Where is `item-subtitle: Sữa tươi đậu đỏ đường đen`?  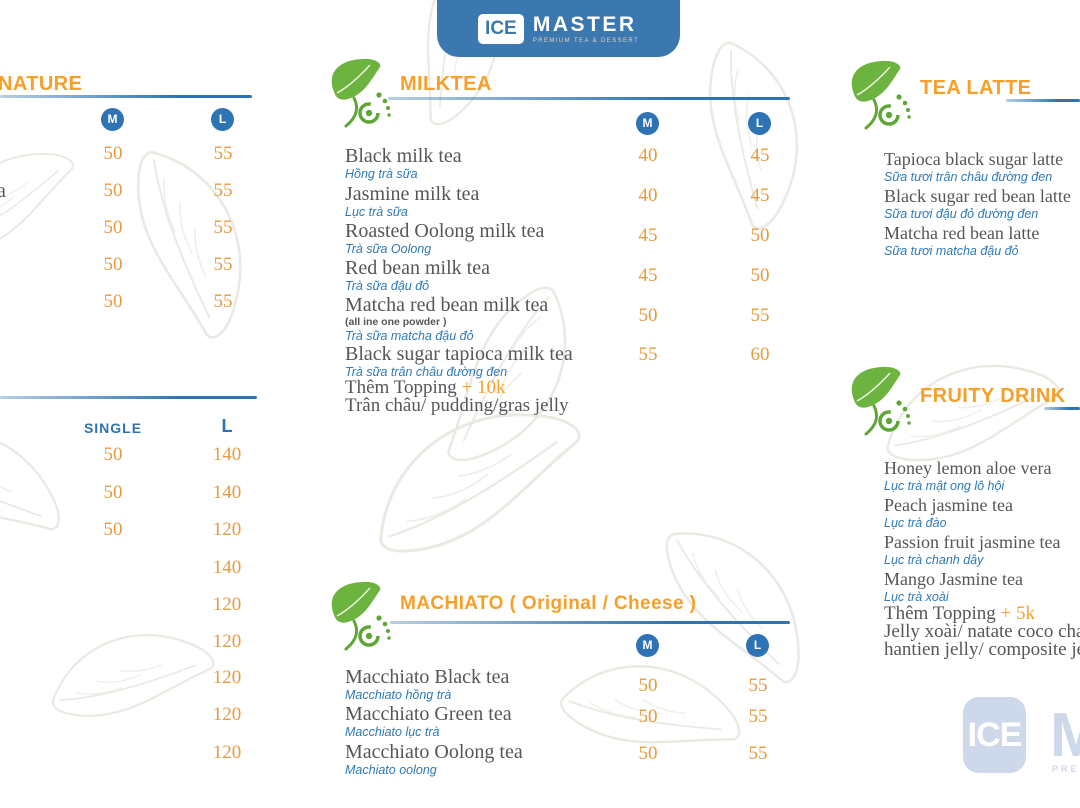 item-subtitle: Sữa tươi đậu đỏ đường đen is located at coordinates (961, 214).